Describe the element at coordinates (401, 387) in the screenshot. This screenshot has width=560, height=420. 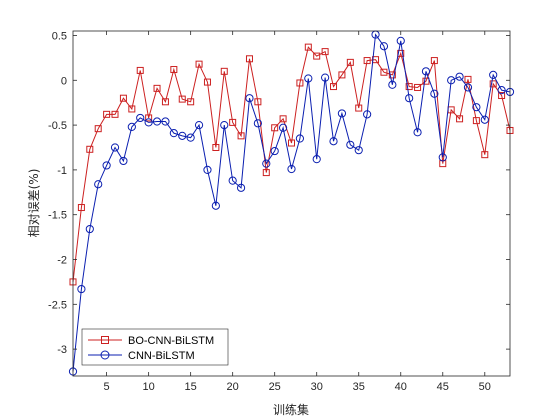
I see `x-tick-label: 40` at that location.